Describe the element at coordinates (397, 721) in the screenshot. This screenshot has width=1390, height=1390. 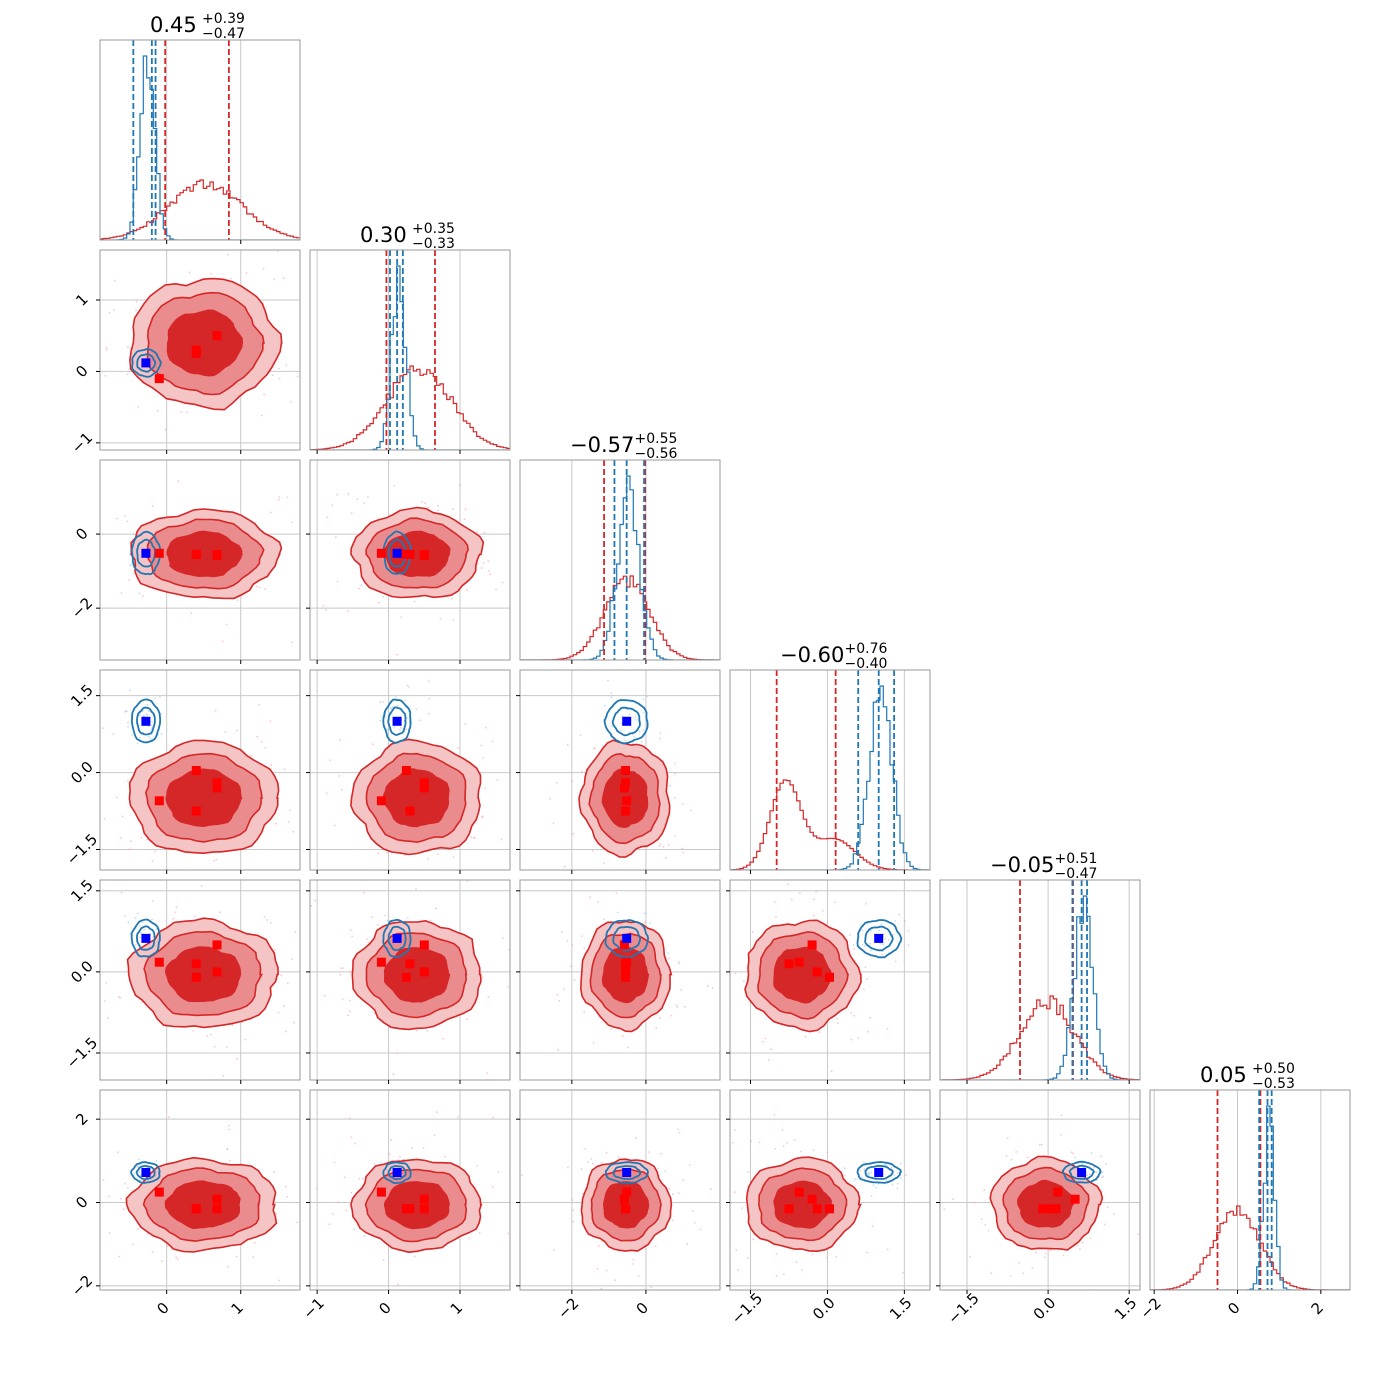
I see `blue-marker` at that location.